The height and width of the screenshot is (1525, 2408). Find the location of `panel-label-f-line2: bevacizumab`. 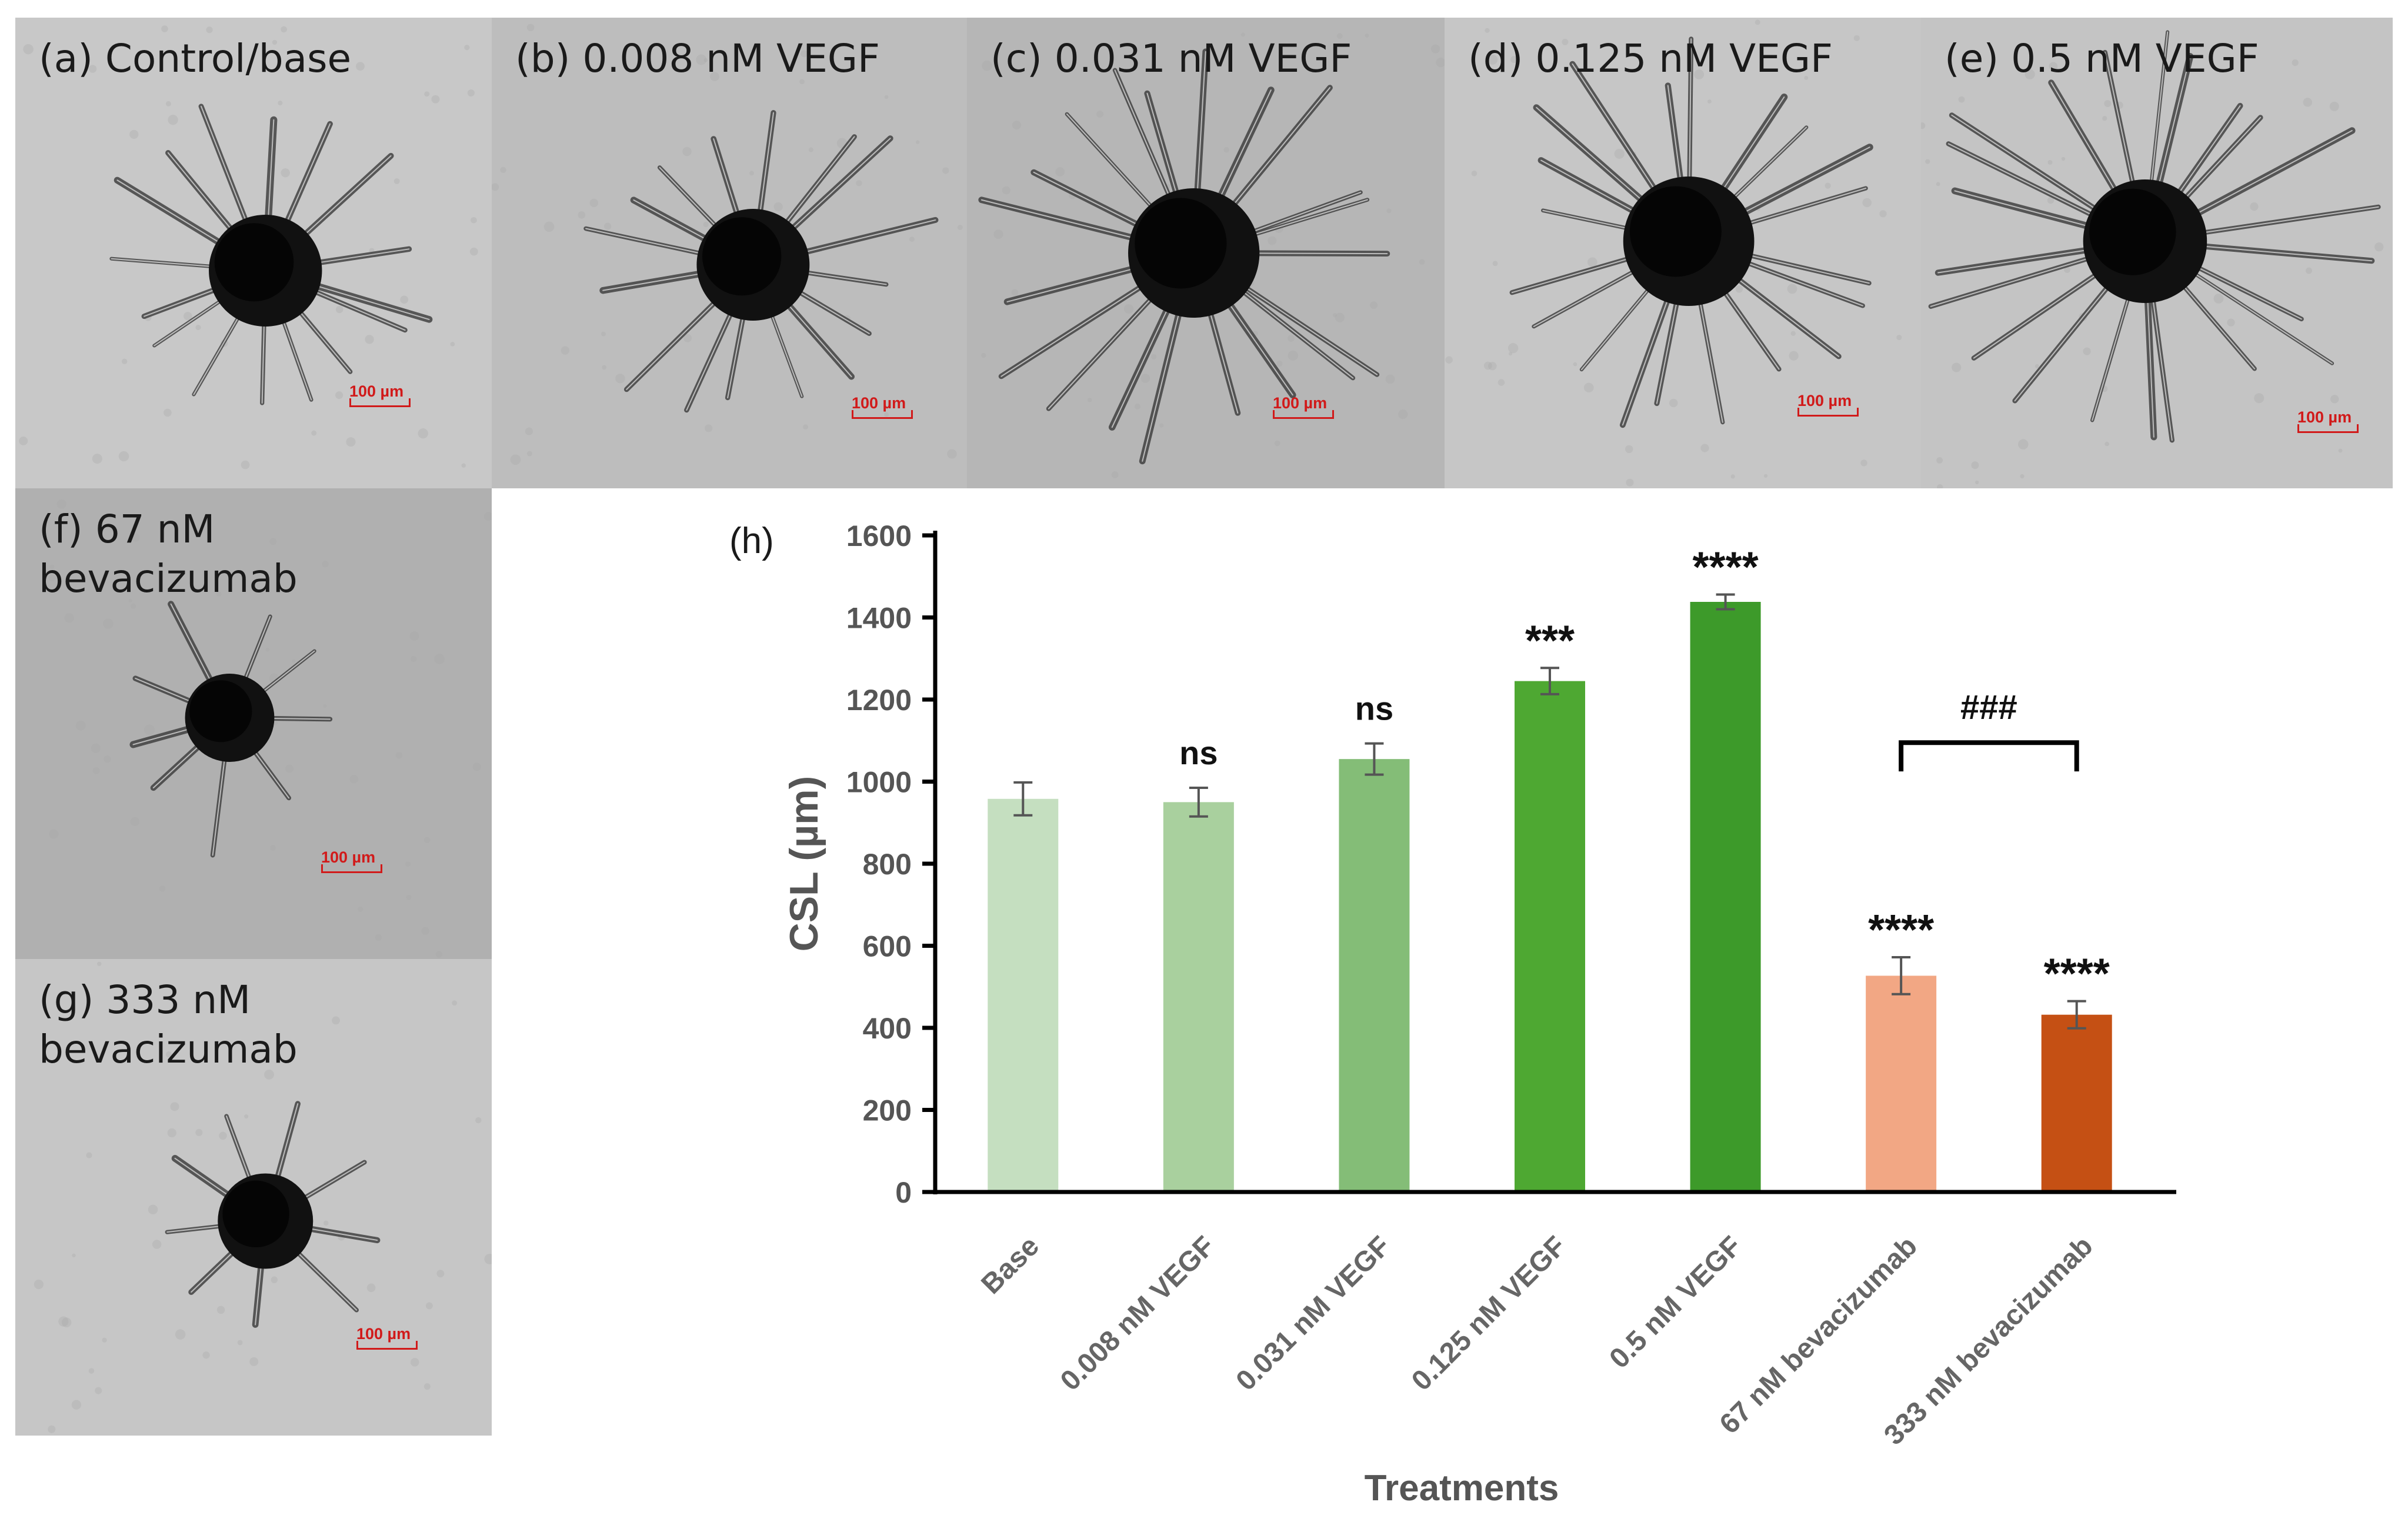

panel-label-f-line2: bevacizumab is located at coordinates (168, 579).